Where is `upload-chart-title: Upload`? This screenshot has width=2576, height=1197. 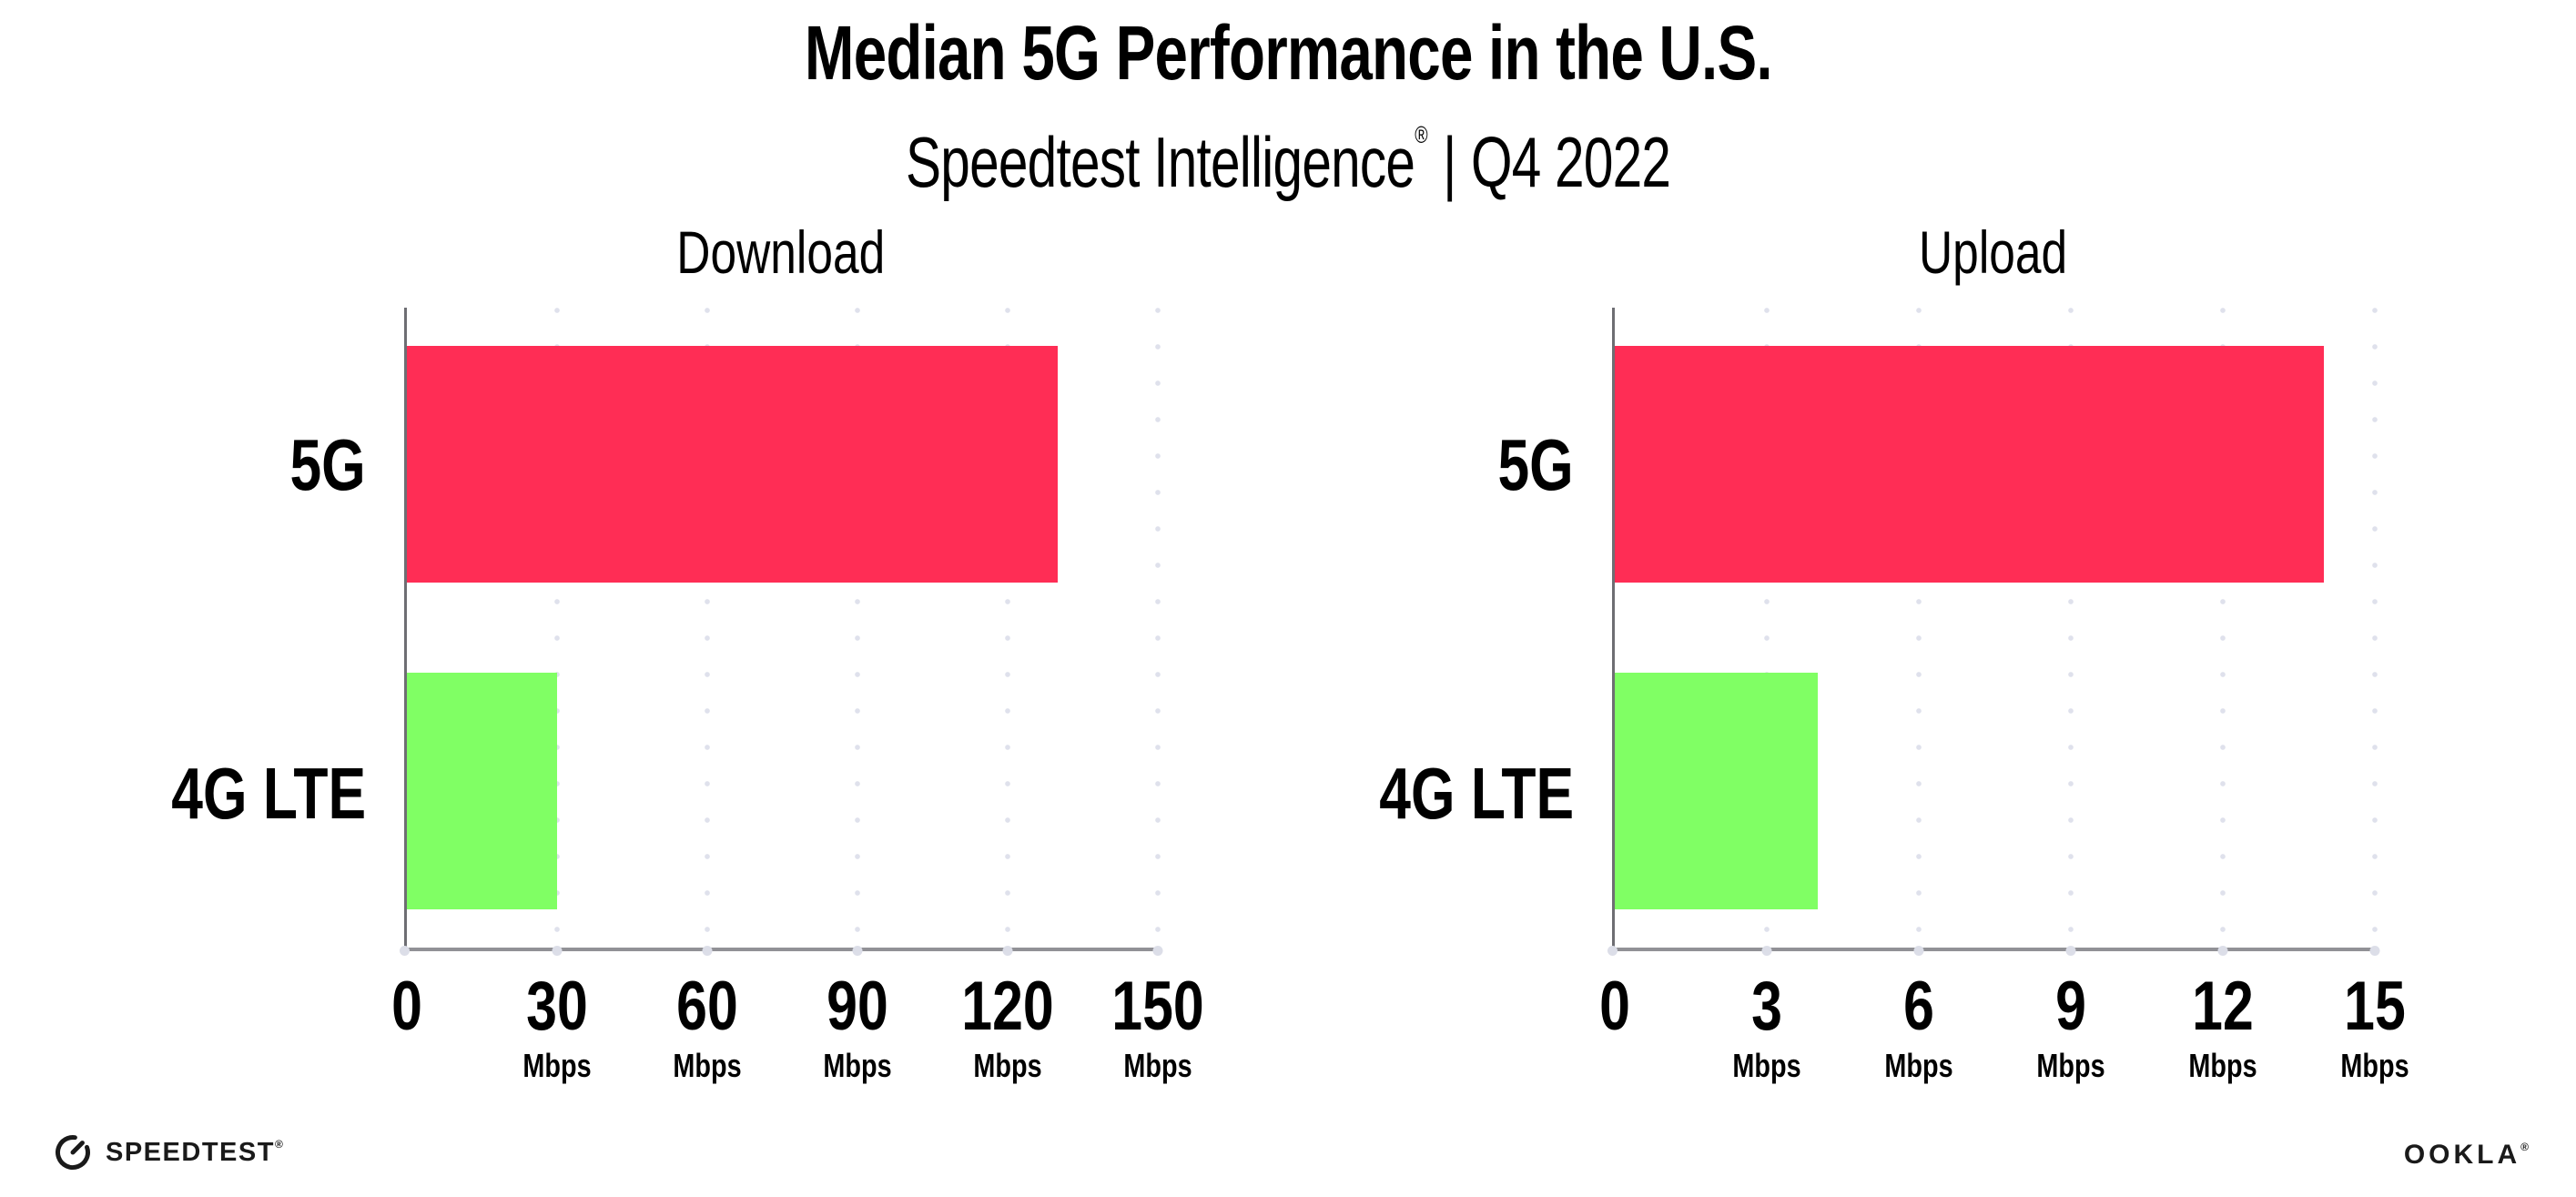
upload-chart-title: Upload is located at coordinates (1993, 252).